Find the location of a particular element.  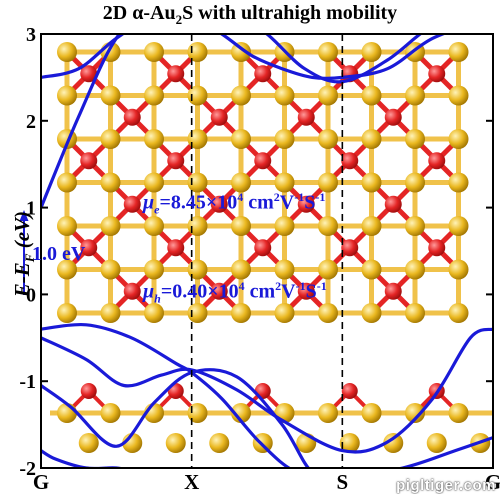

y-tick-label: 1 is located at coordinates (31, 209).